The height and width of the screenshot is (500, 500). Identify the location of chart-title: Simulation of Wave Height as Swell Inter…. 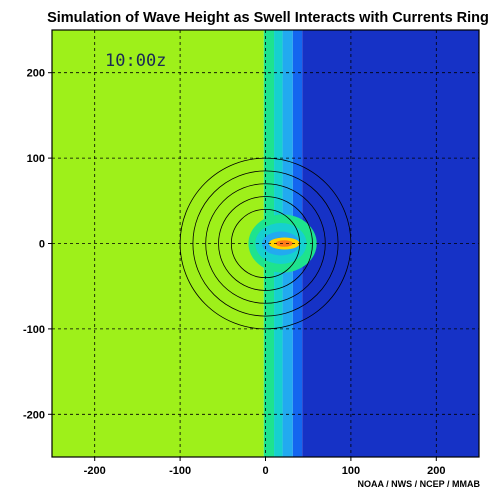
(268, 18).